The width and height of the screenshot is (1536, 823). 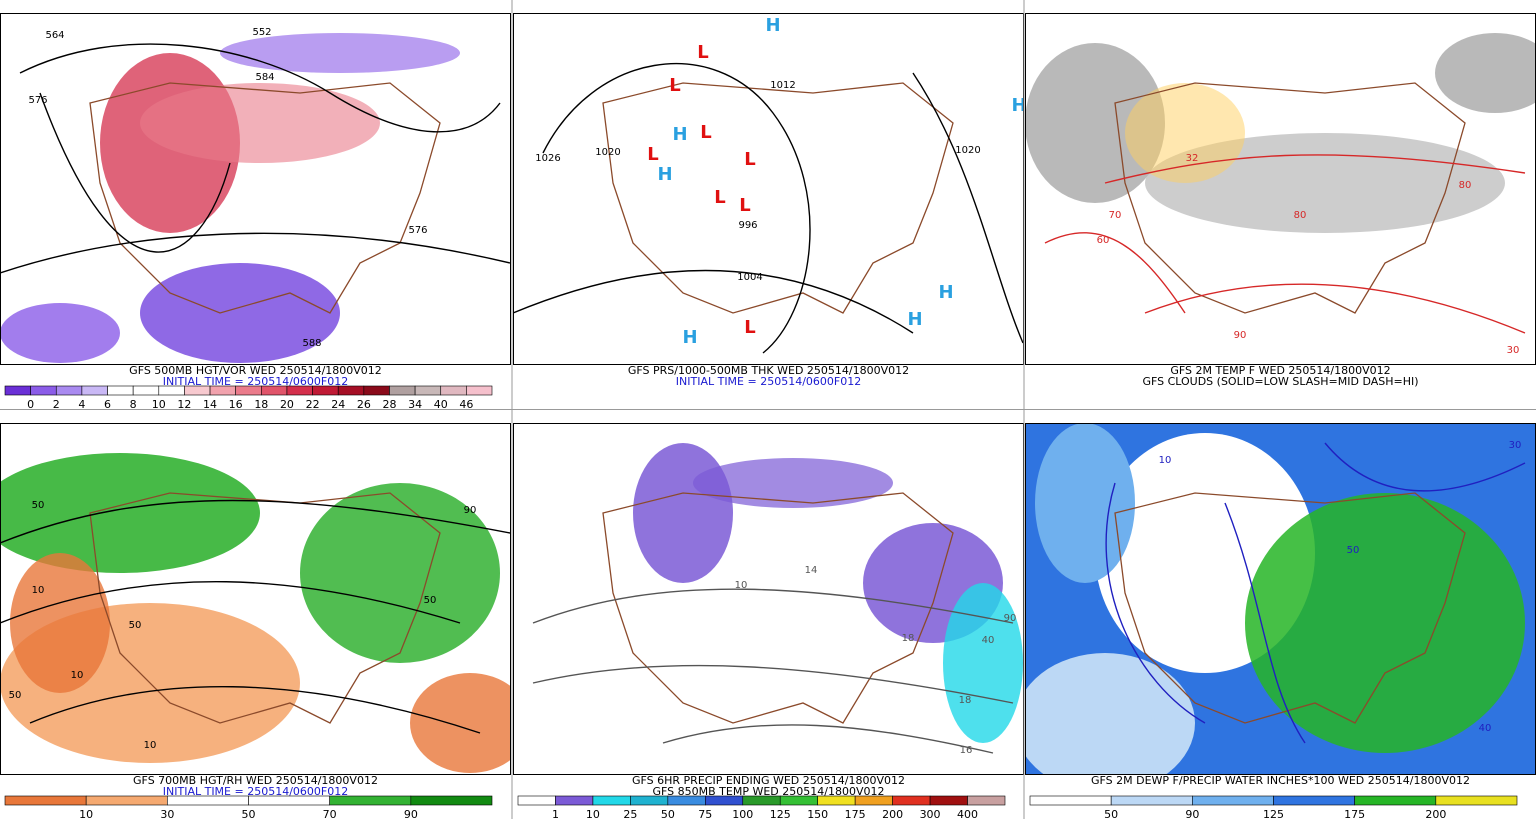 I want to click on colorbar-label: 6, so click(x=107, y=404).